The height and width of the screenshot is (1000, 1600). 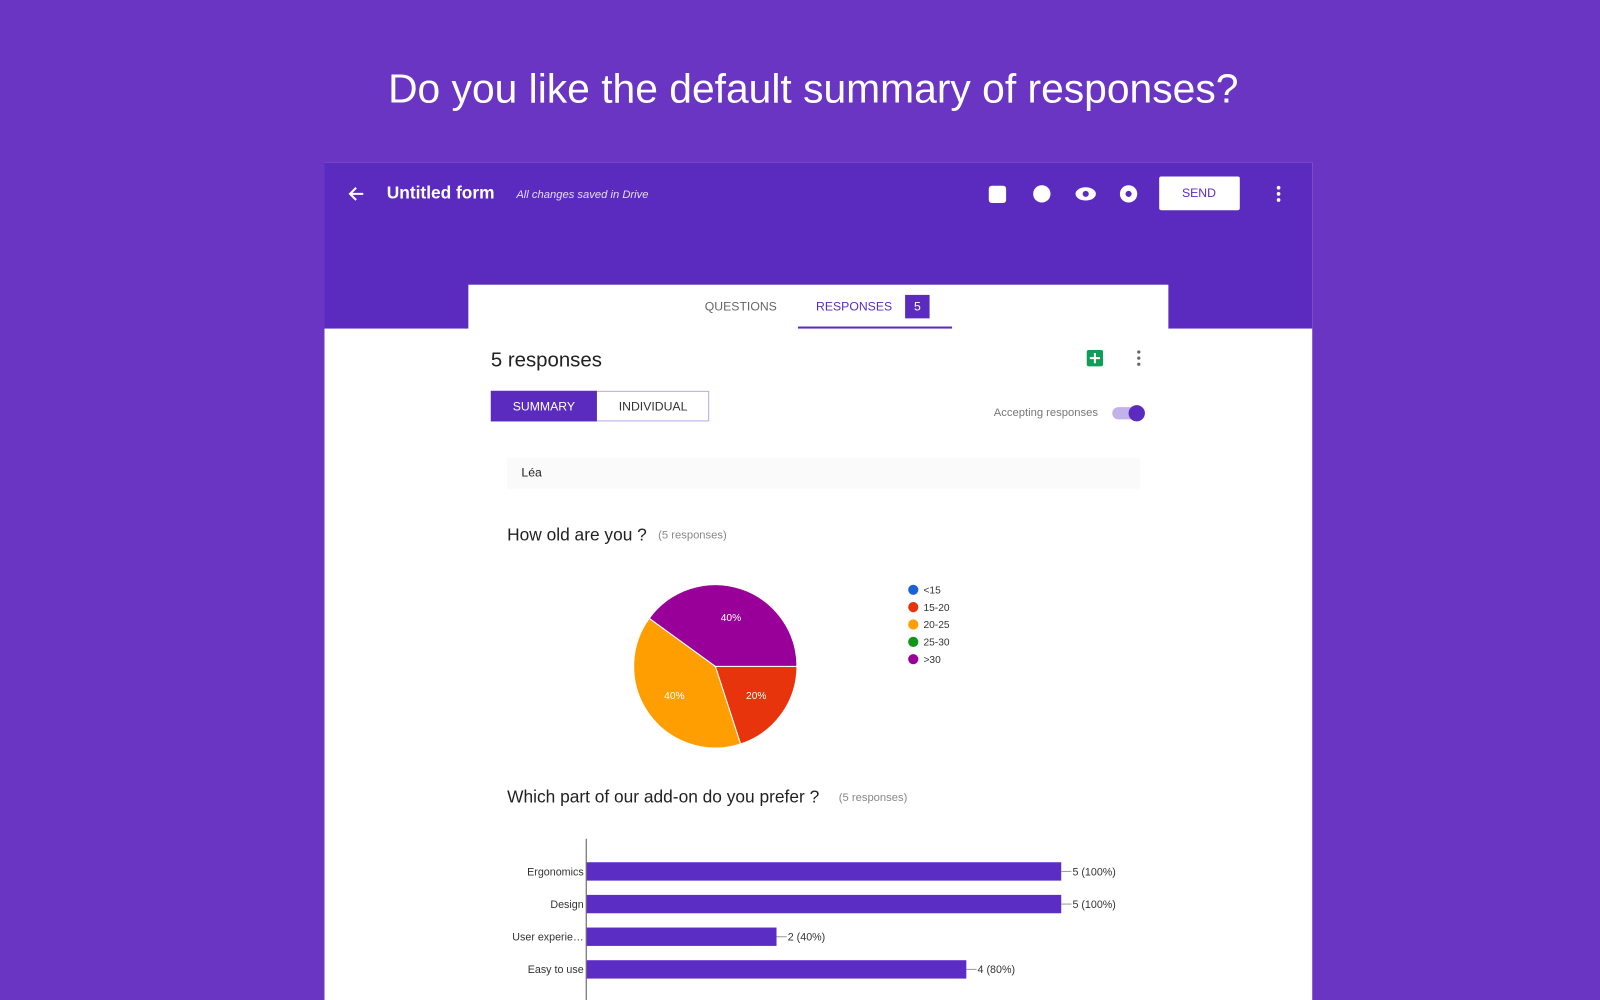 I want to click on respondent-row, so click(x=823, y=473).